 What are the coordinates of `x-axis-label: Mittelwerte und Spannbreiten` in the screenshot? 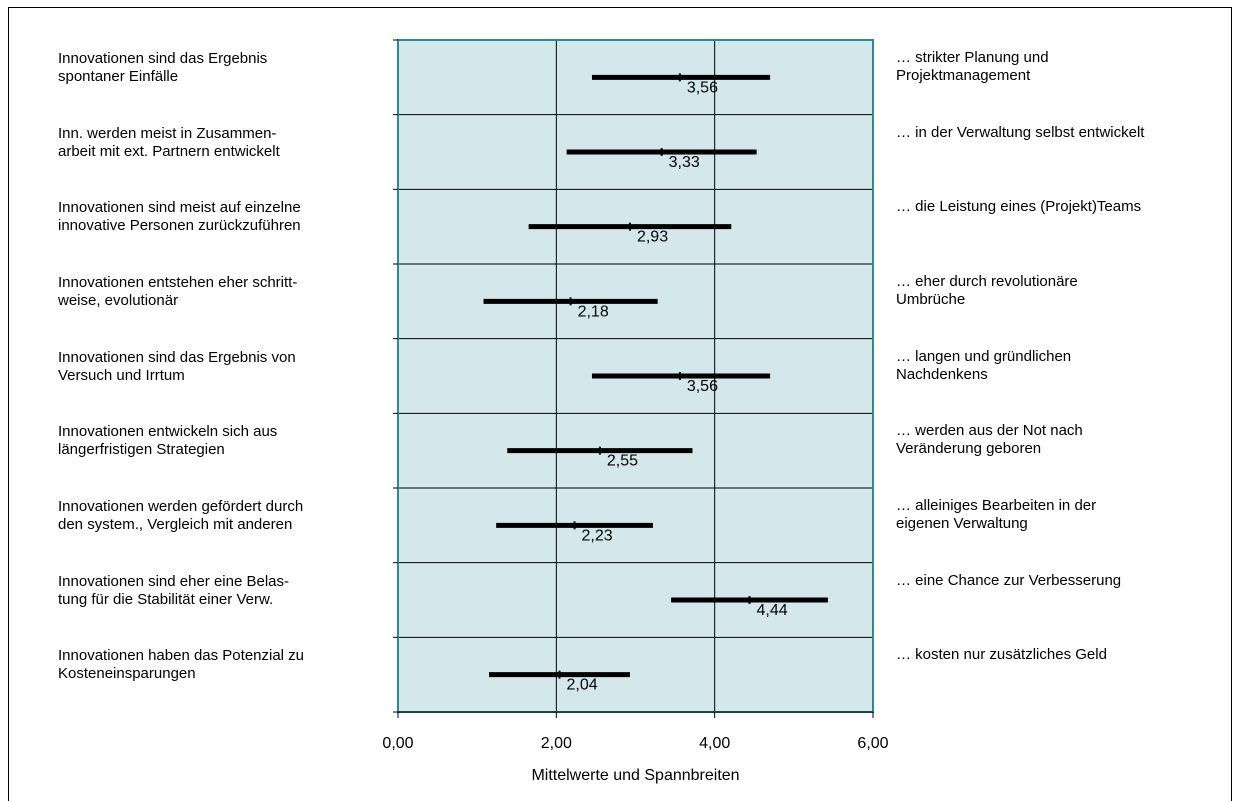 It's located at (635, 775).